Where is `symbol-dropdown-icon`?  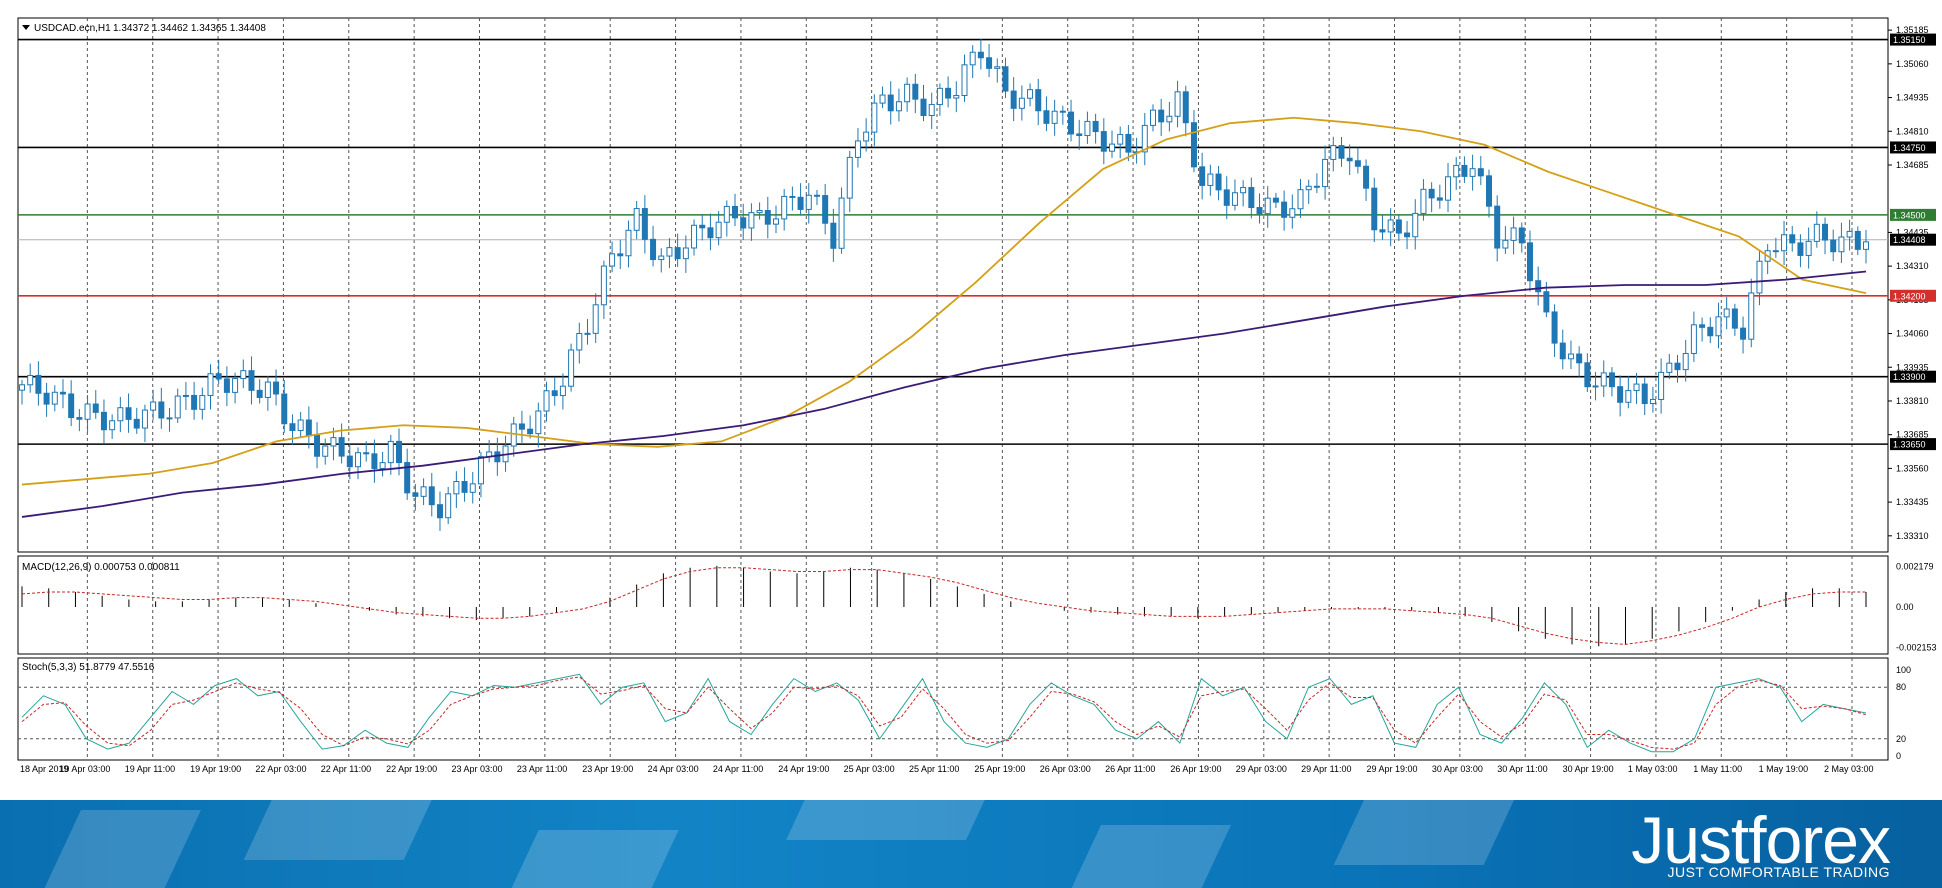 symbol-dropdown-icon is located at coordinates (26, 27).